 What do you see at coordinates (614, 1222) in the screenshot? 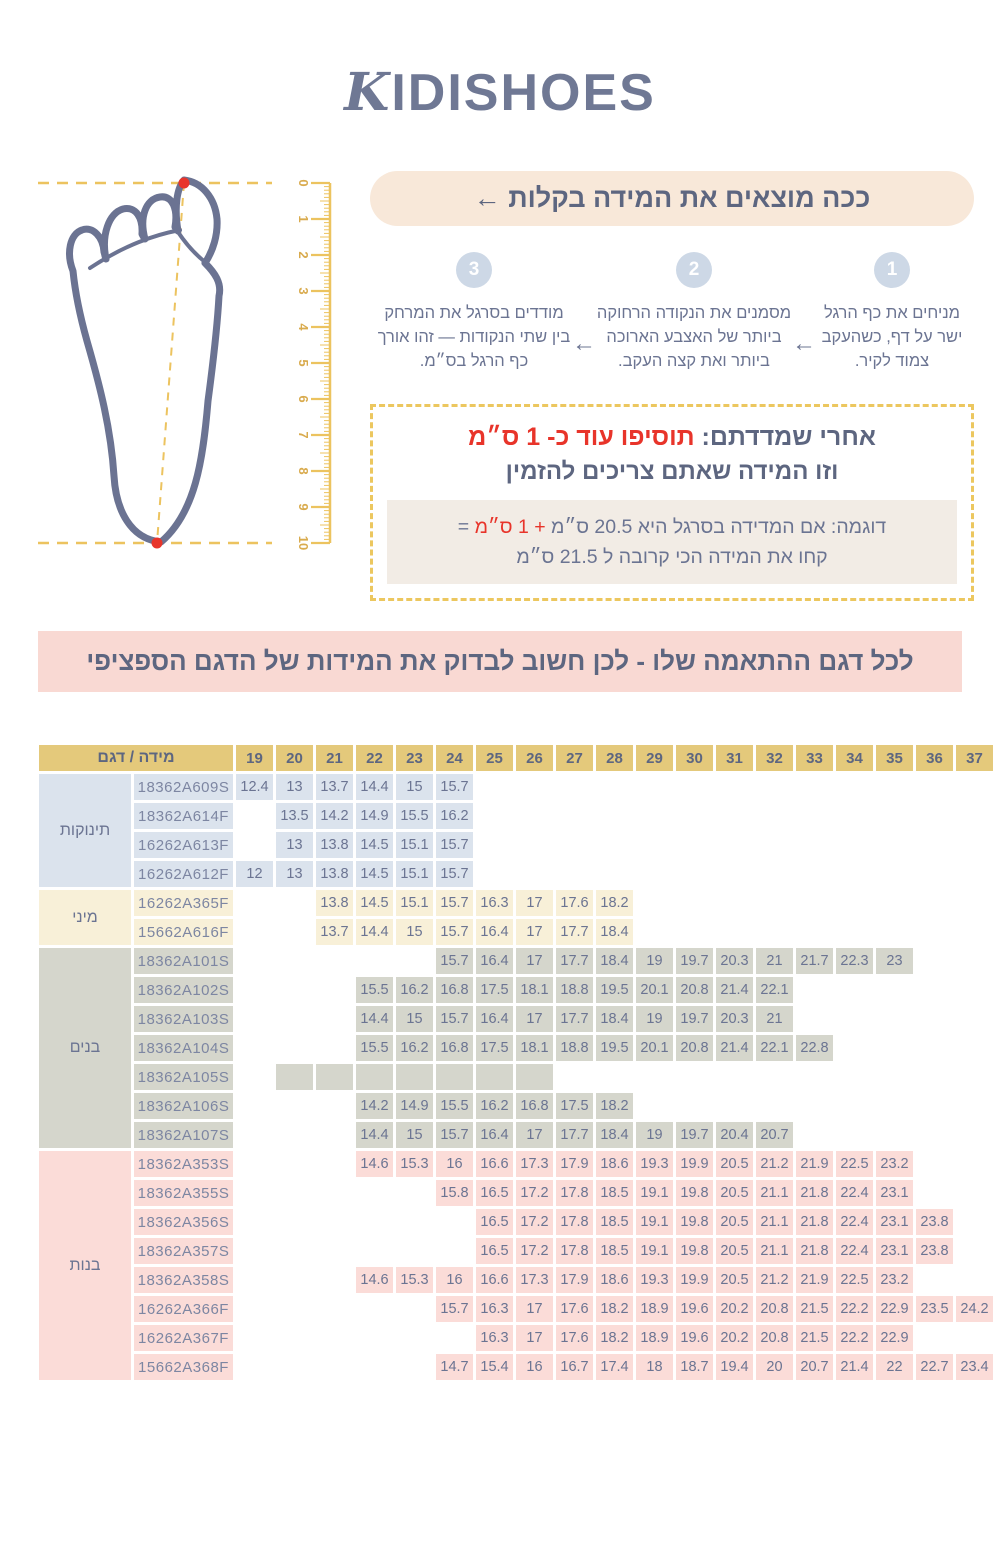
I see `size-value-cell: 18.5` at bounding box center [614, 1222].